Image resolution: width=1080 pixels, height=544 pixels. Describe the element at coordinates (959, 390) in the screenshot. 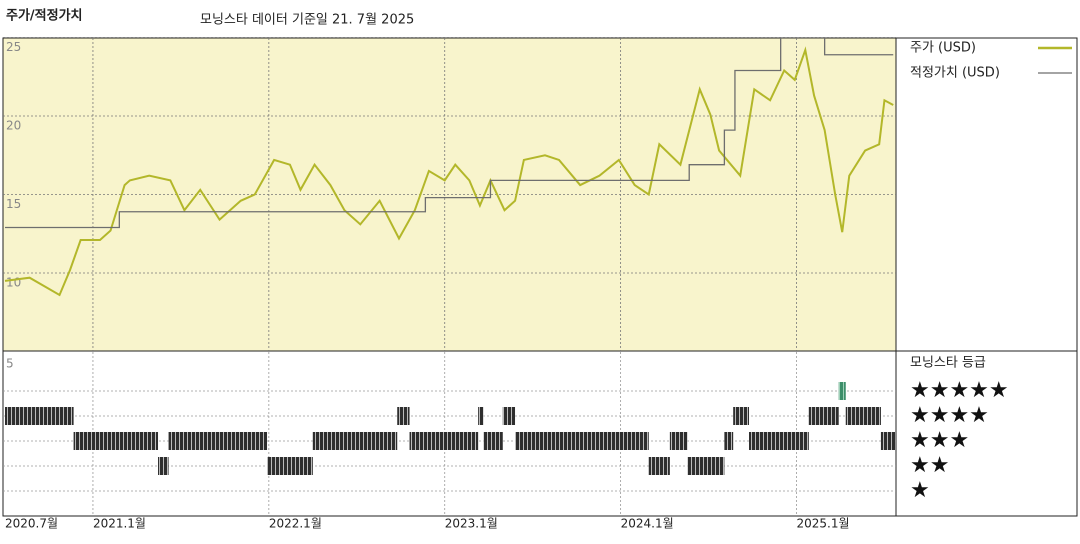

I see `rating-legend-label: ★★★★★` at that location.